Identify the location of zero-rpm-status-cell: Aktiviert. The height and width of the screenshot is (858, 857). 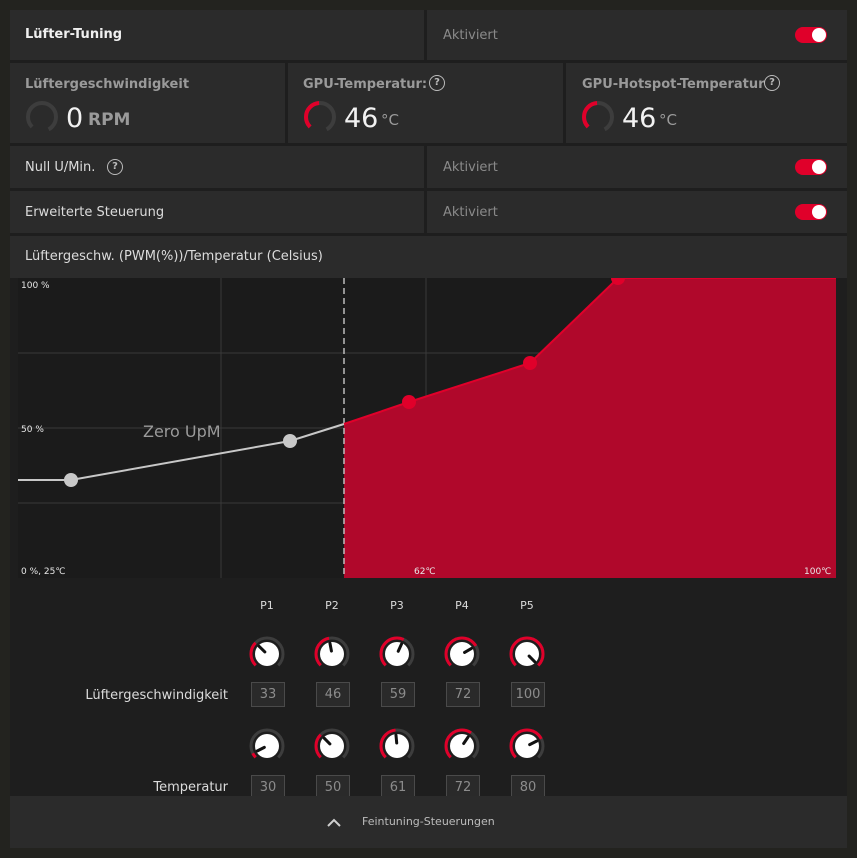
(637, 167).